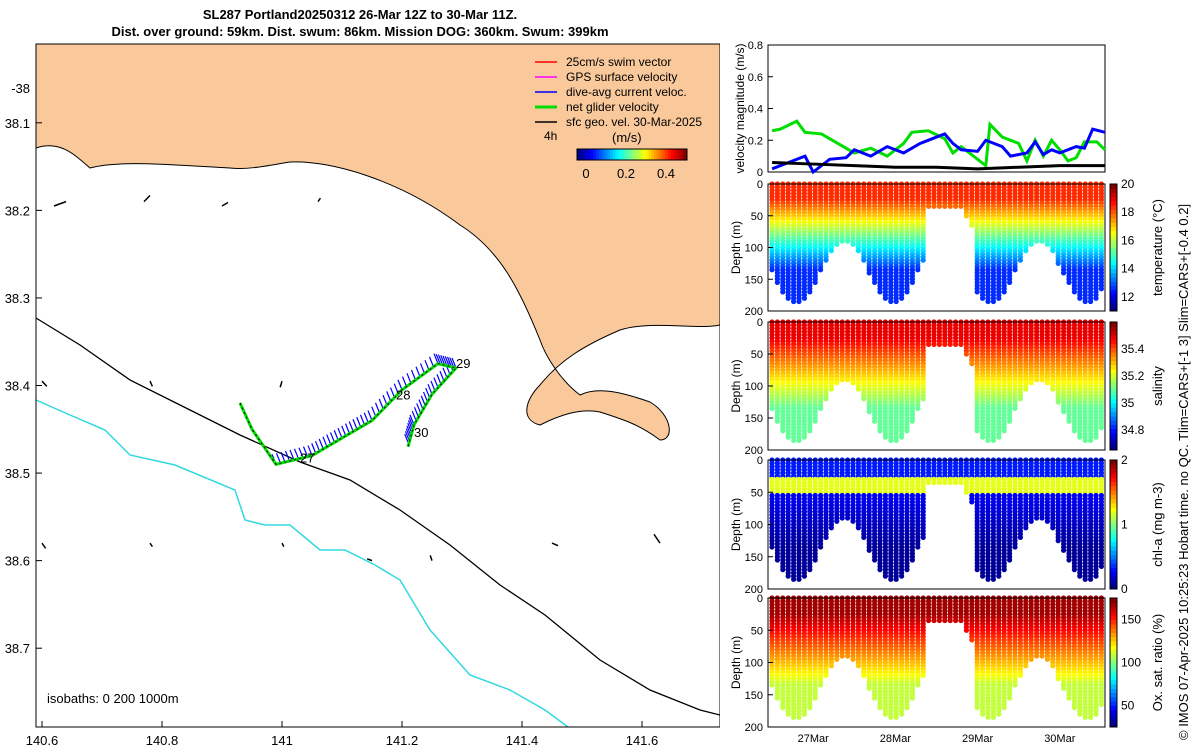 The width and height of the screenshot is (1200, 750). What do you see at coordinates (618, 62) in the screenshot?
I see `legend-label: 25cm/s swim vector` at bounding box center [618, 62].